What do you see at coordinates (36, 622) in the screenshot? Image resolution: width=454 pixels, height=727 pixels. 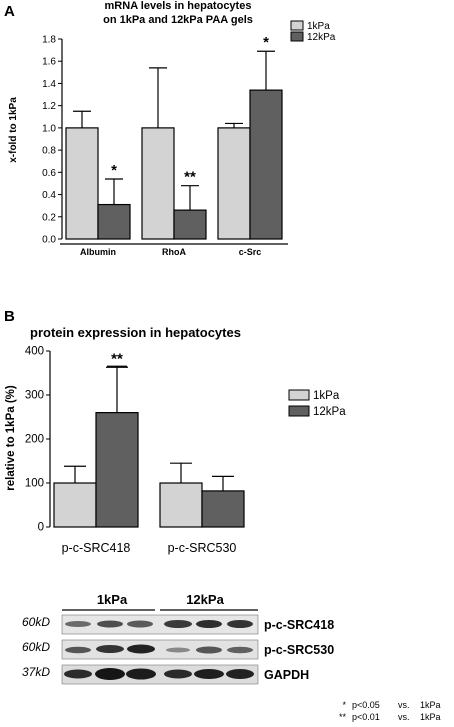 I see `blot-kd-row-1: 60kD` at bounding box center [36, 622].